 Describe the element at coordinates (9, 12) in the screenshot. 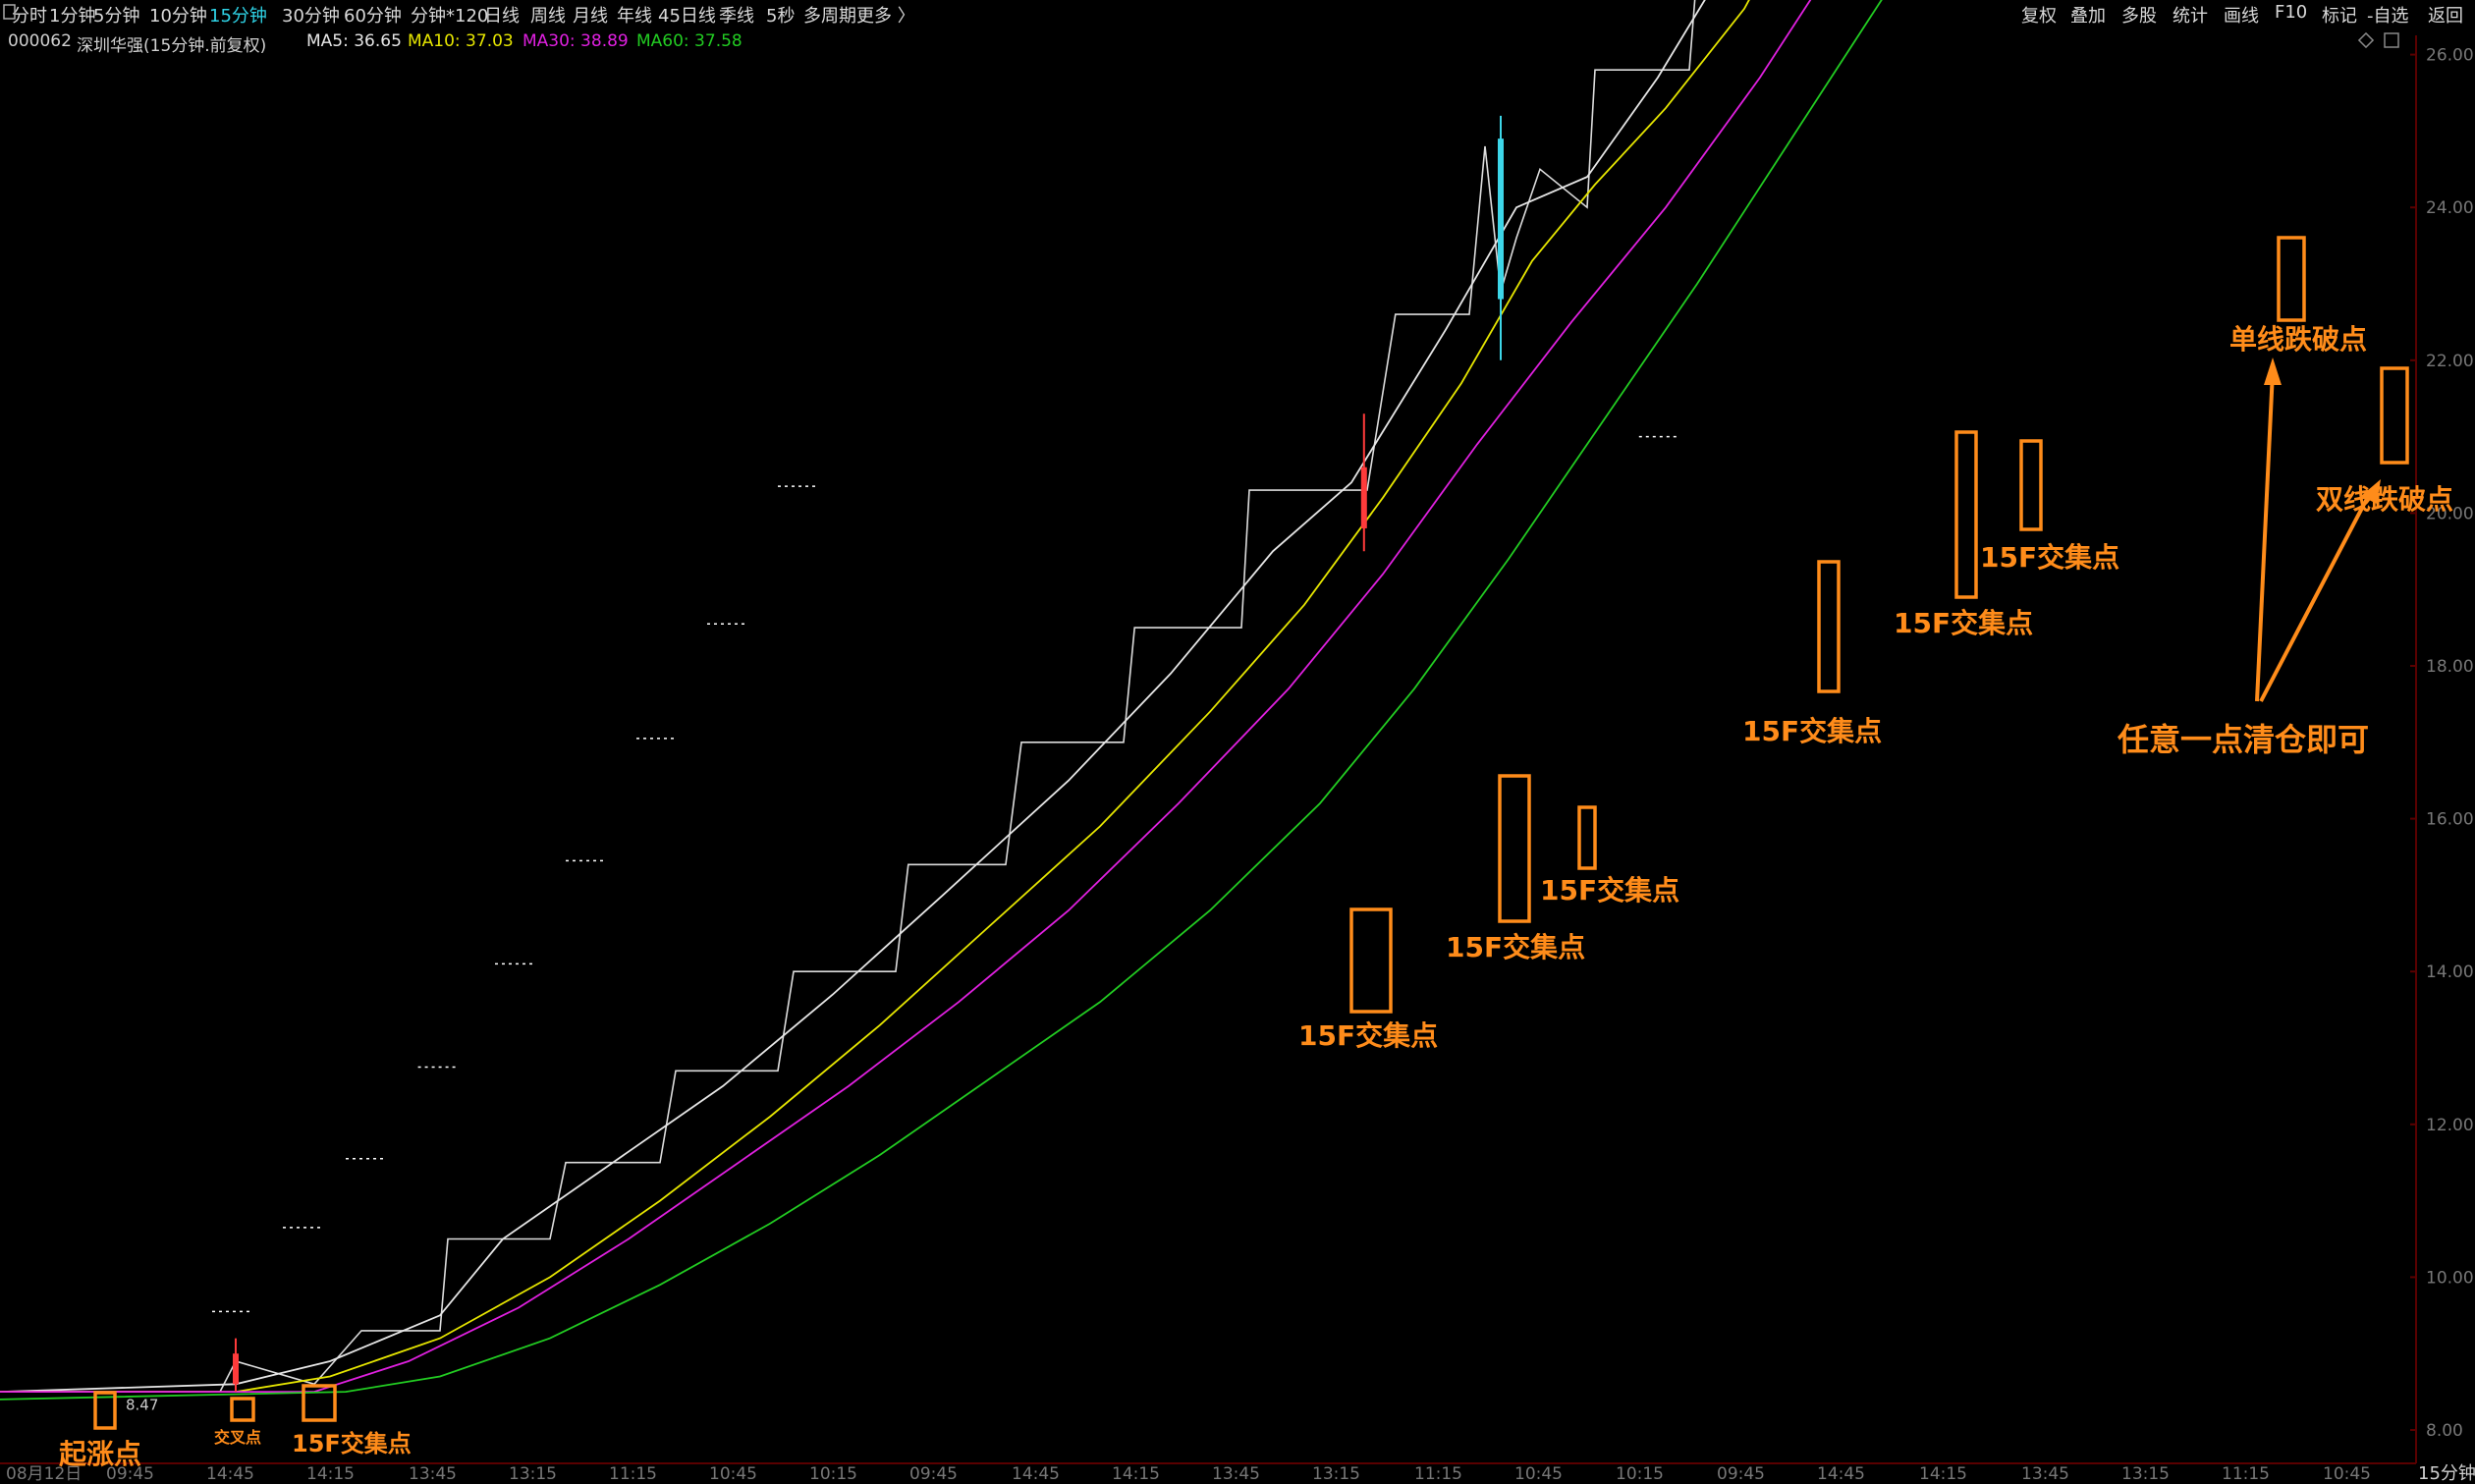

I see `panel-toggle-icon` at that location.